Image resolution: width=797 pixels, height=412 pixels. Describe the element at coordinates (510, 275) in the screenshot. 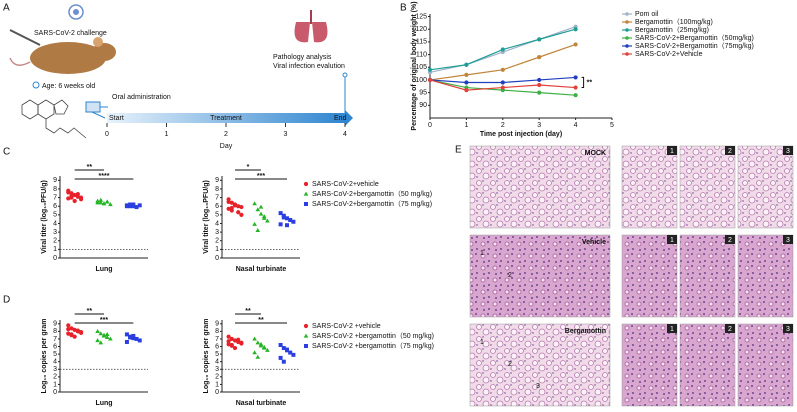

I see `region-label: 2` at that location.